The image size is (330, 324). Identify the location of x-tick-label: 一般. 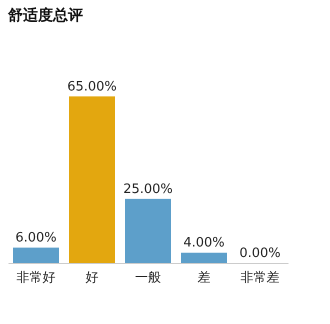
(148, 278).